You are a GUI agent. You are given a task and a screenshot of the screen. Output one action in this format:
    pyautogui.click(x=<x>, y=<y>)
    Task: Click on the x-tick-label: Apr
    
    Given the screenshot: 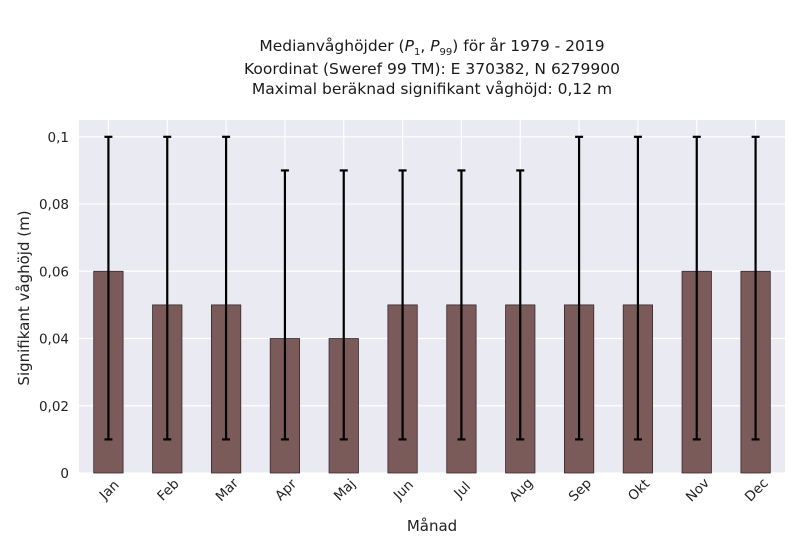 What is the action you would take?
    pyautogui.click(x=286, y=490)
    